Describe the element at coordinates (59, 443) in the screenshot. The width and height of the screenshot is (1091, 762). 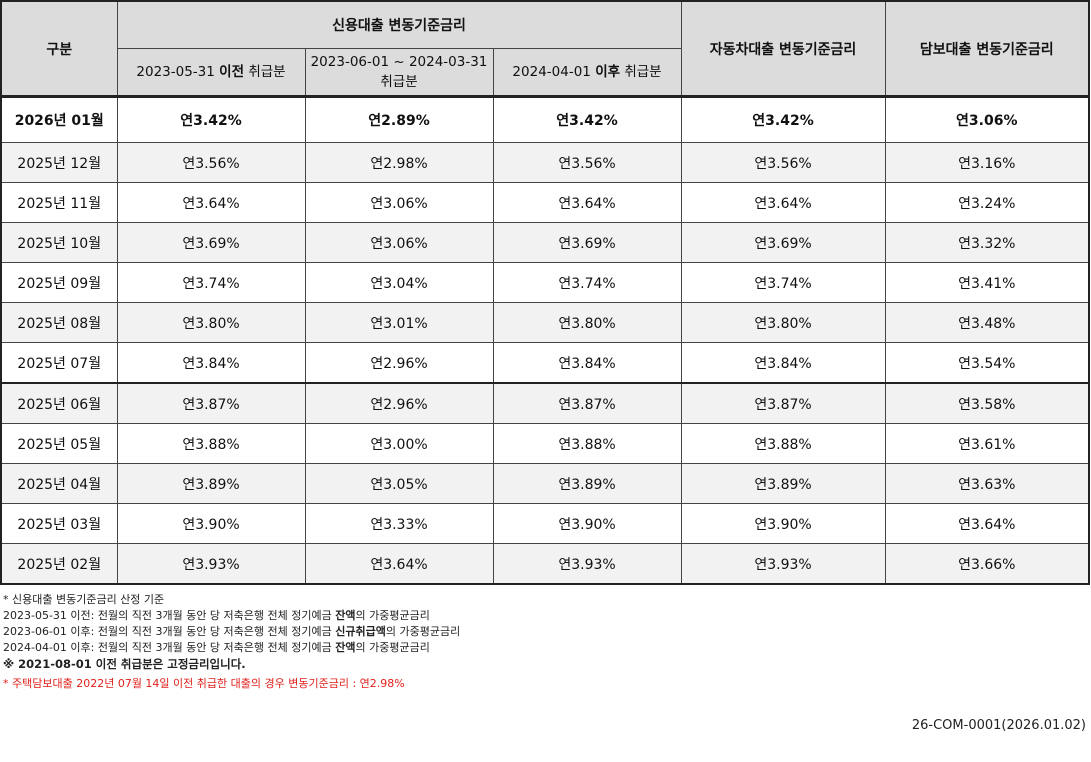
I see `row-month: 2025년 05월` at that location.